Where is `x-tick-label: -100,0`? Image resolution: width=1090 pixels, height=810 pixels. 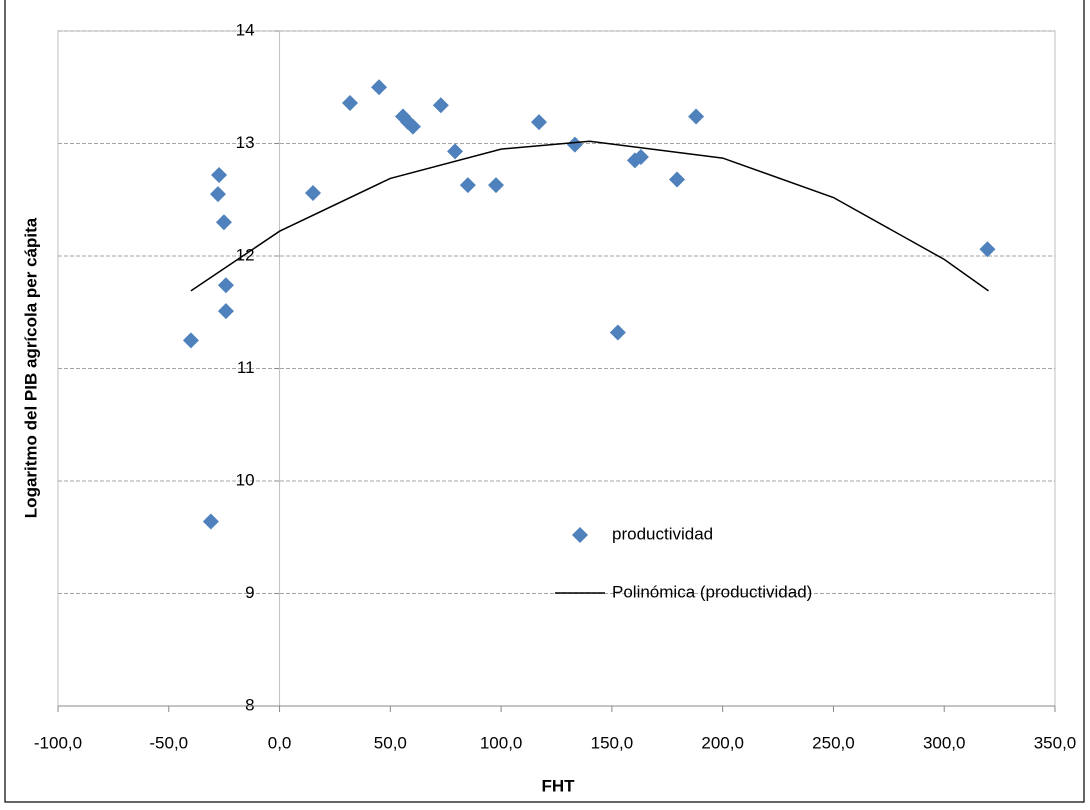 x-tick-label: -100,0 is located at coordinates (58, 742).